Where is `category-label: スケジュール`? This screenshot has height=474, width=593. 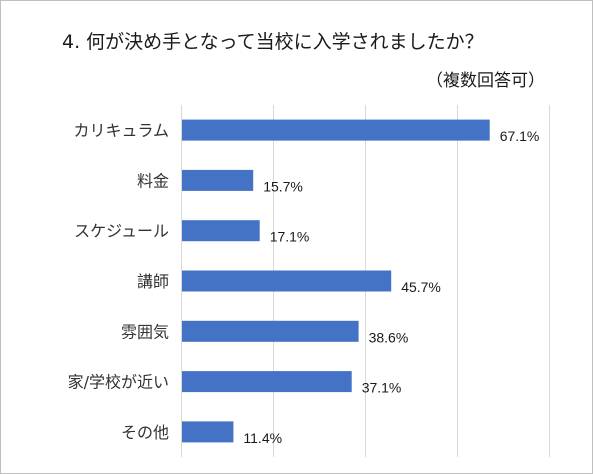 category-label: スケジュール is located at coordinates (121, 231).